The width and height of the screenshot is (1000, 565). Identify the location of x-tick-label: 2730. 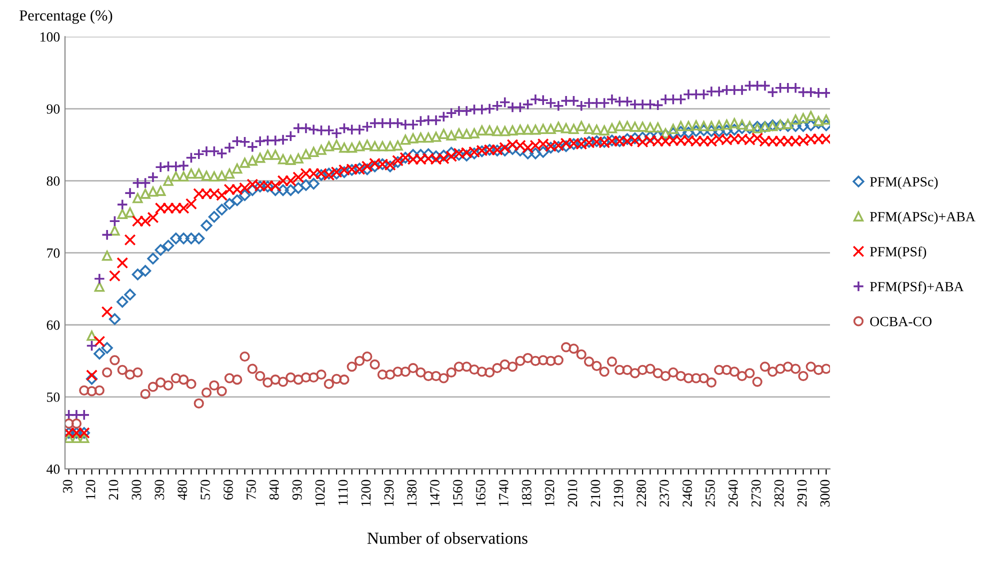
(756, 493).